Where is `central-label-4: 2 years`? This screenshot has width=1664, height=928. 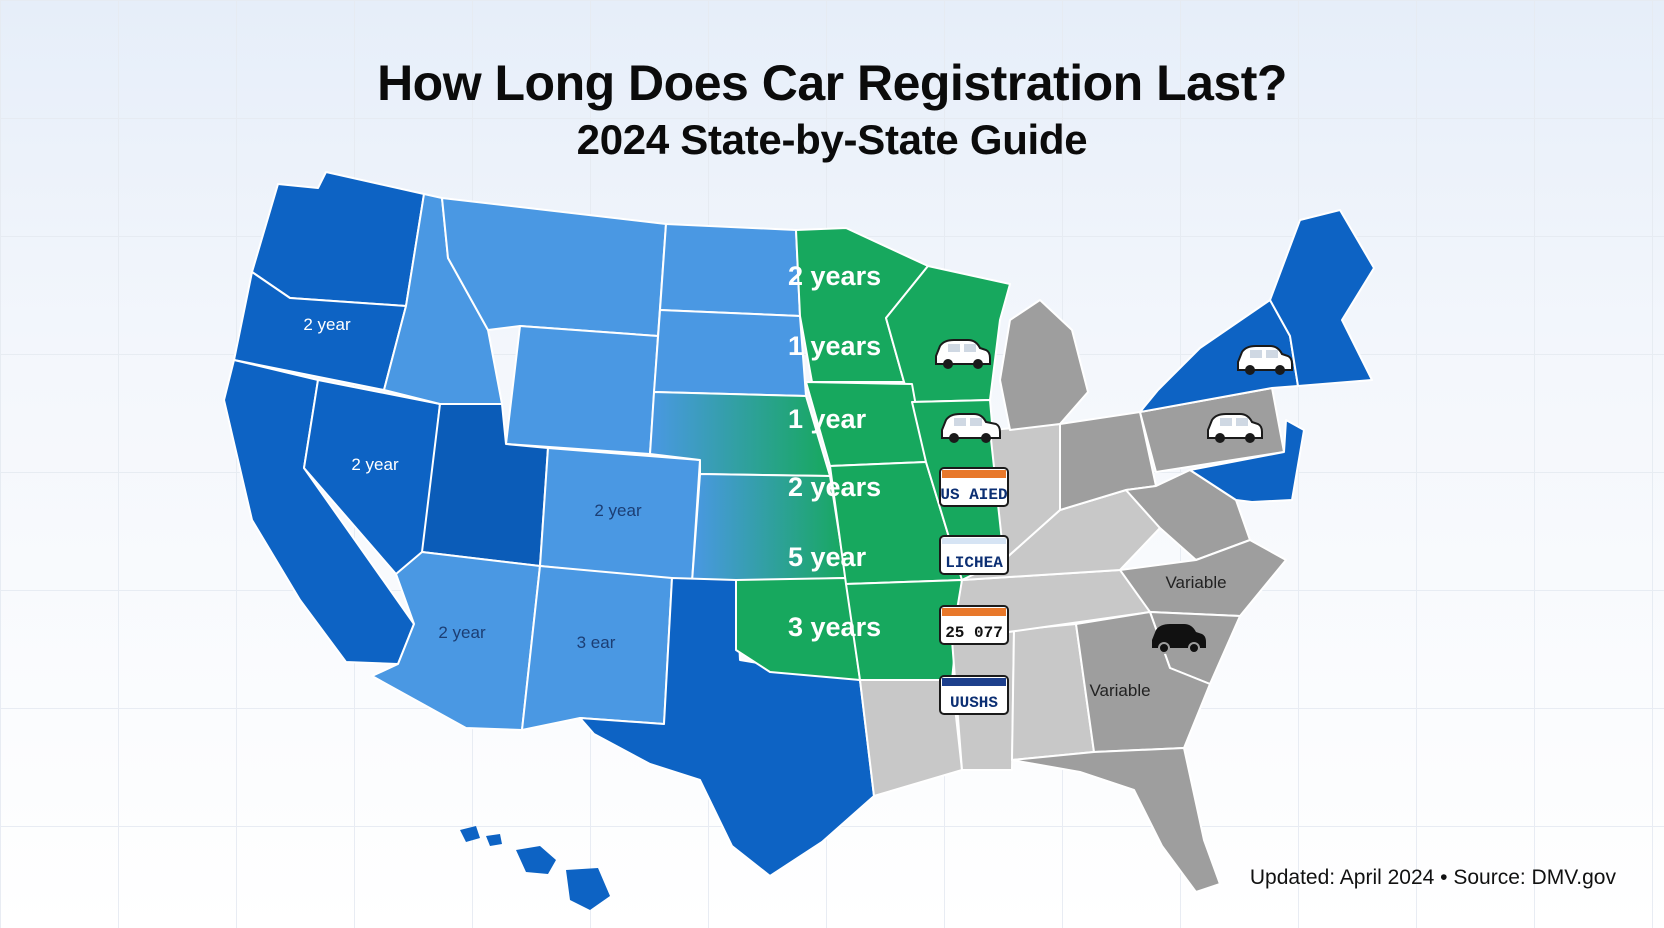 central-label-4: 2 years is located at coordinates (834, 487).